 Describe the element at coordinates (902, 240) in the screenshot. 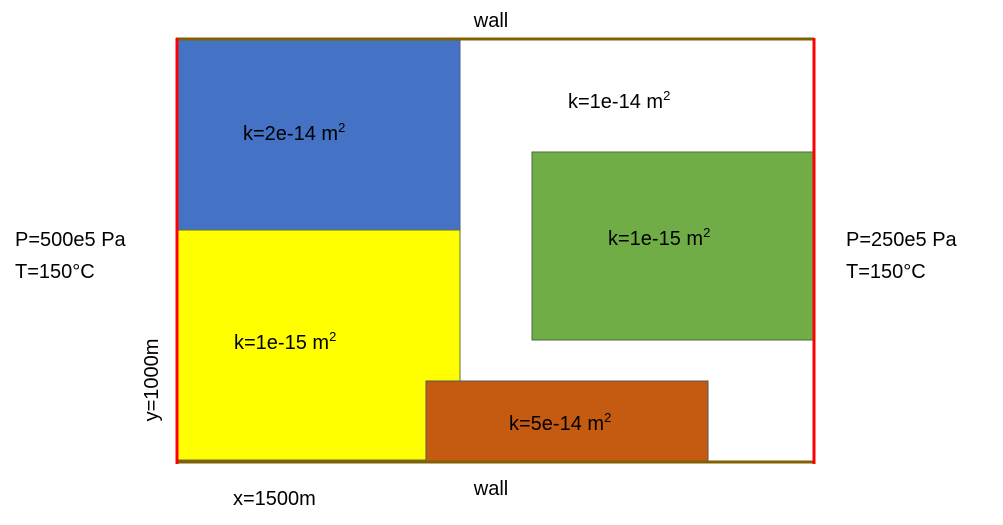

I see `right-pressure-label: P=250e5 Pa` at that location.